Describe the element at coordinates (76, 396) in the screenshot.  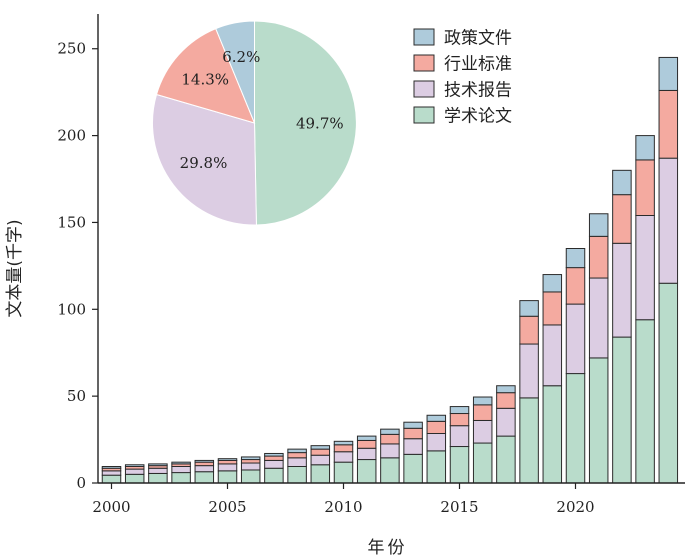
I see `y-tick-label: 50` at that location.